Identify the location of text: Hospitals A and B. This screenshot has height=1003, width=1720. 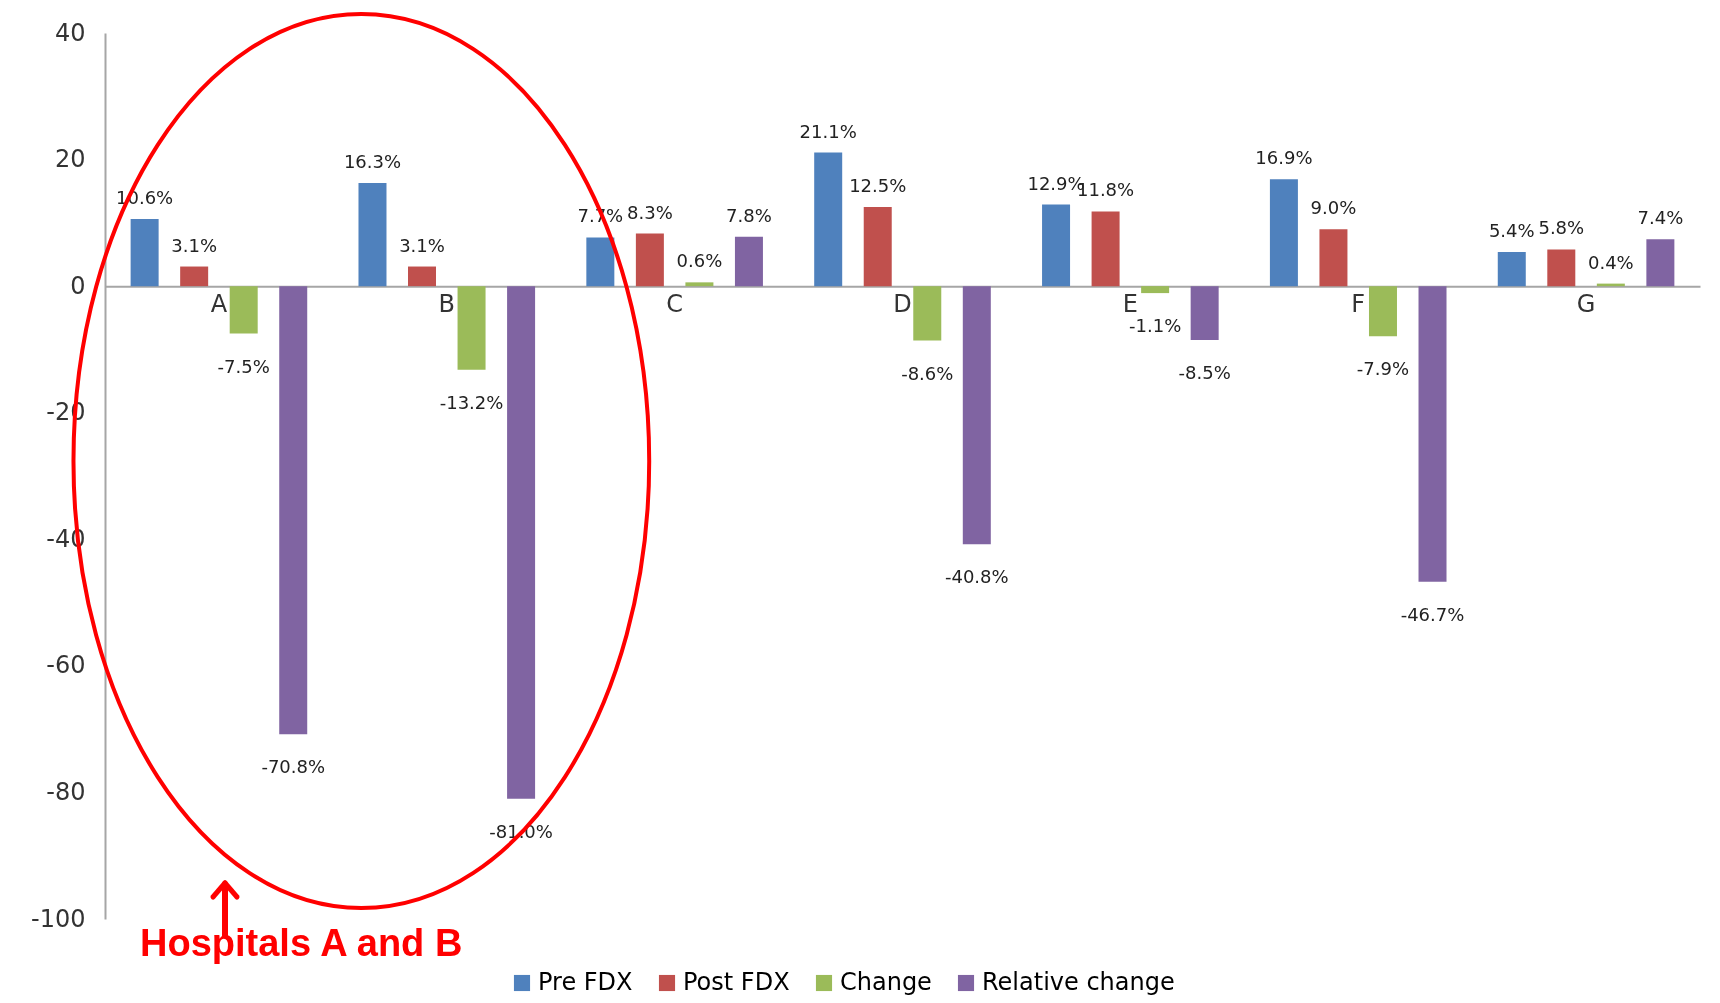
(301, 943).